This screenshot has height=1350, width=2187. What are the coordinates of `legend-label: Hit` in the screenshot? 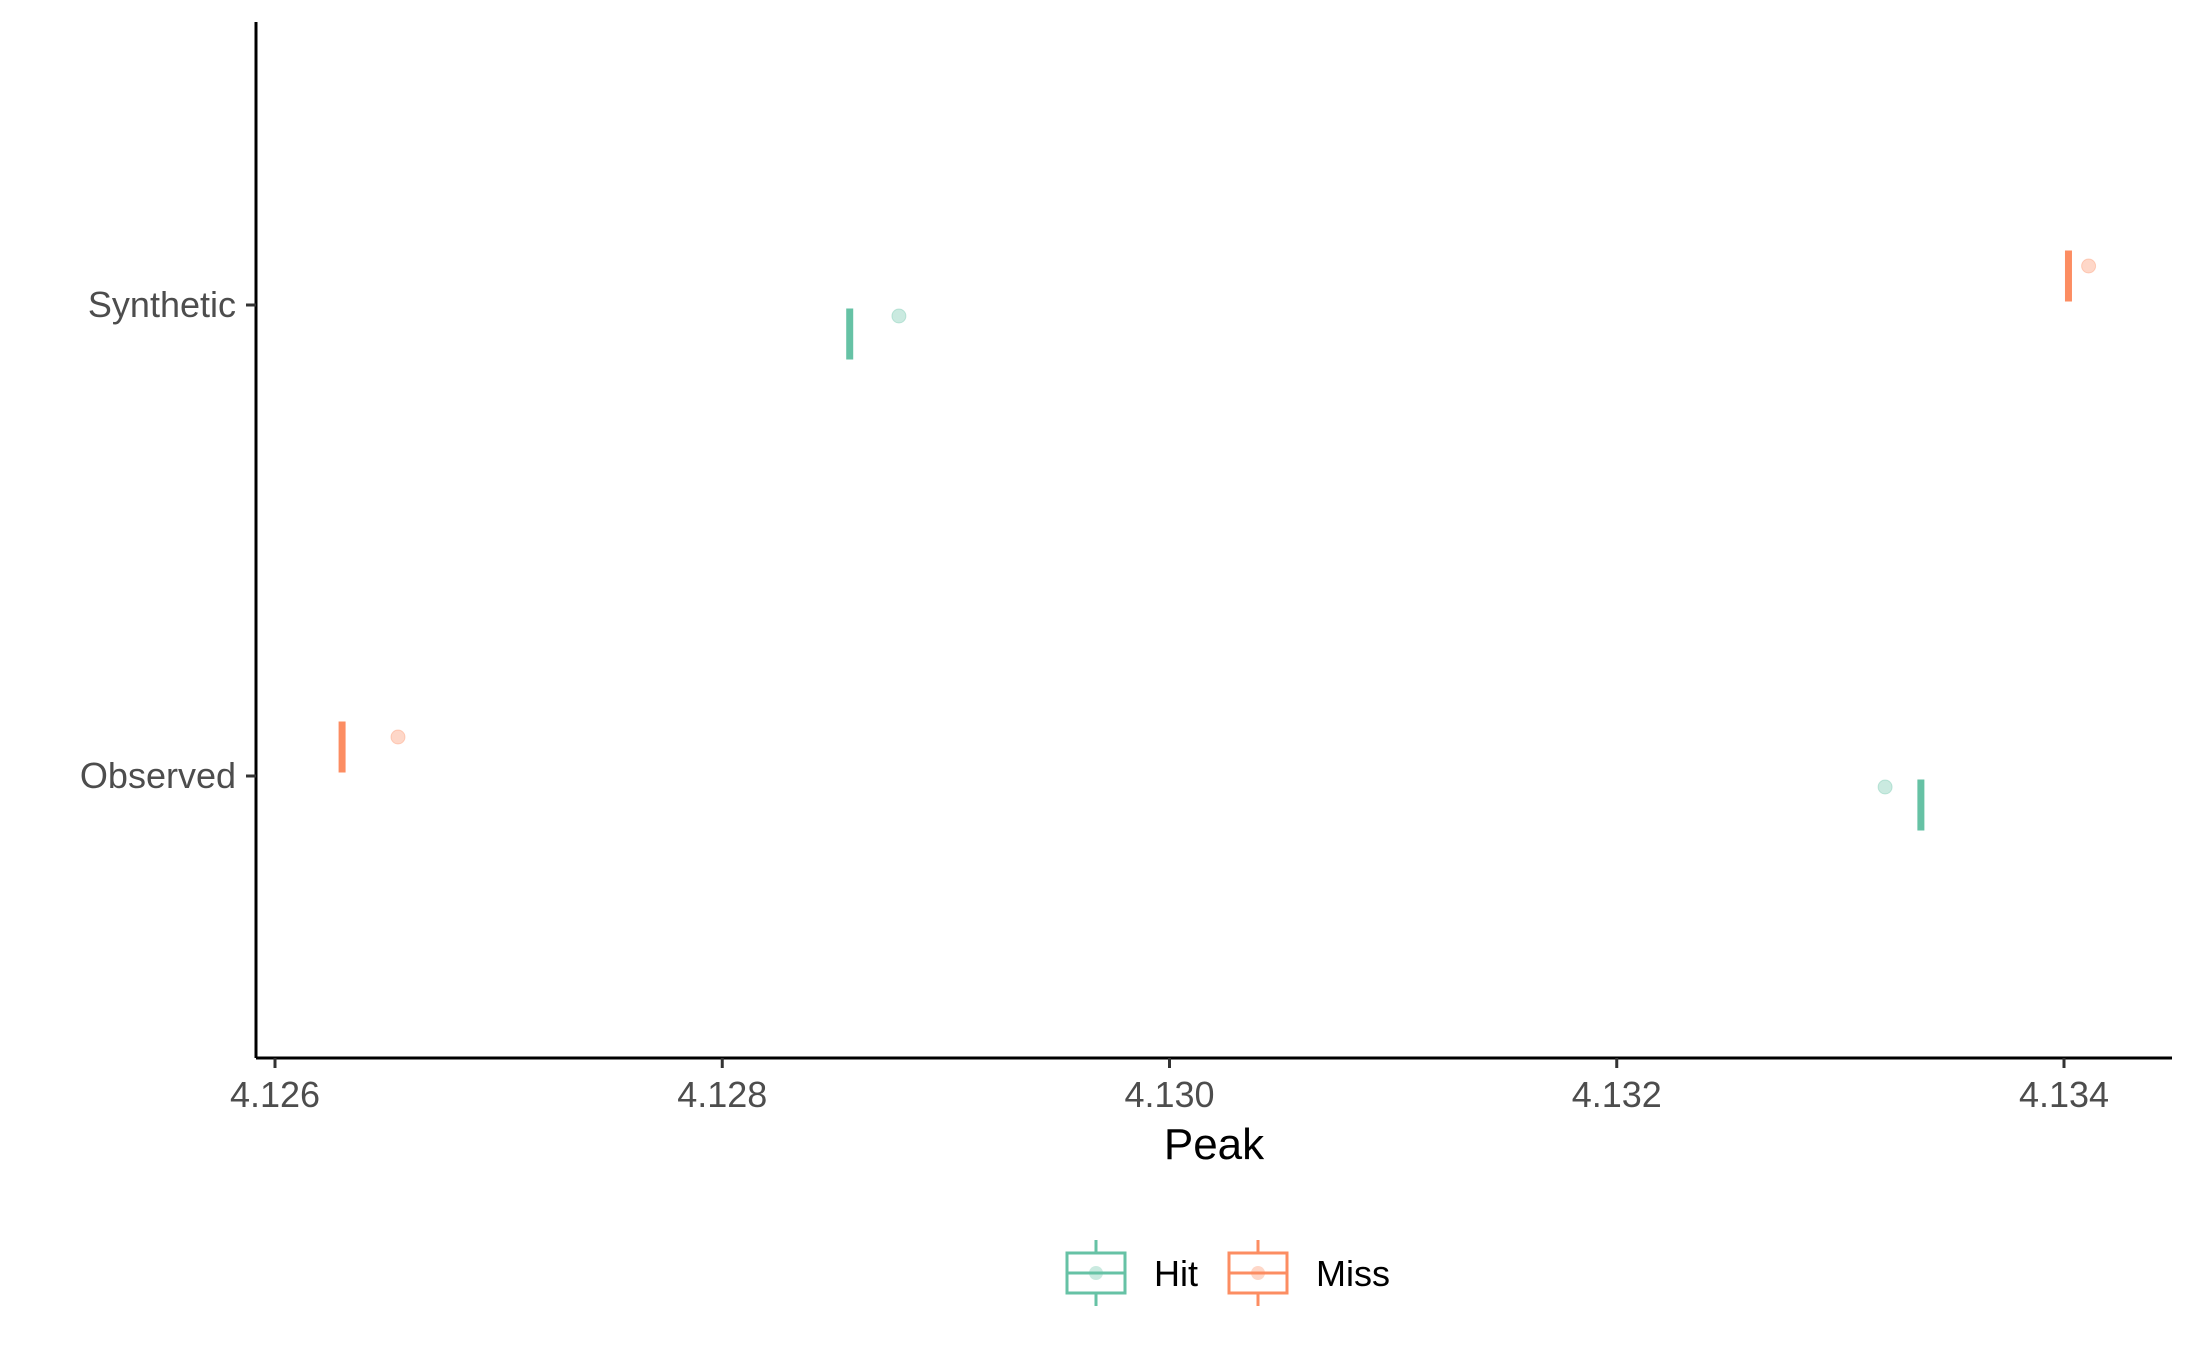 It's located at (1176, 1273).